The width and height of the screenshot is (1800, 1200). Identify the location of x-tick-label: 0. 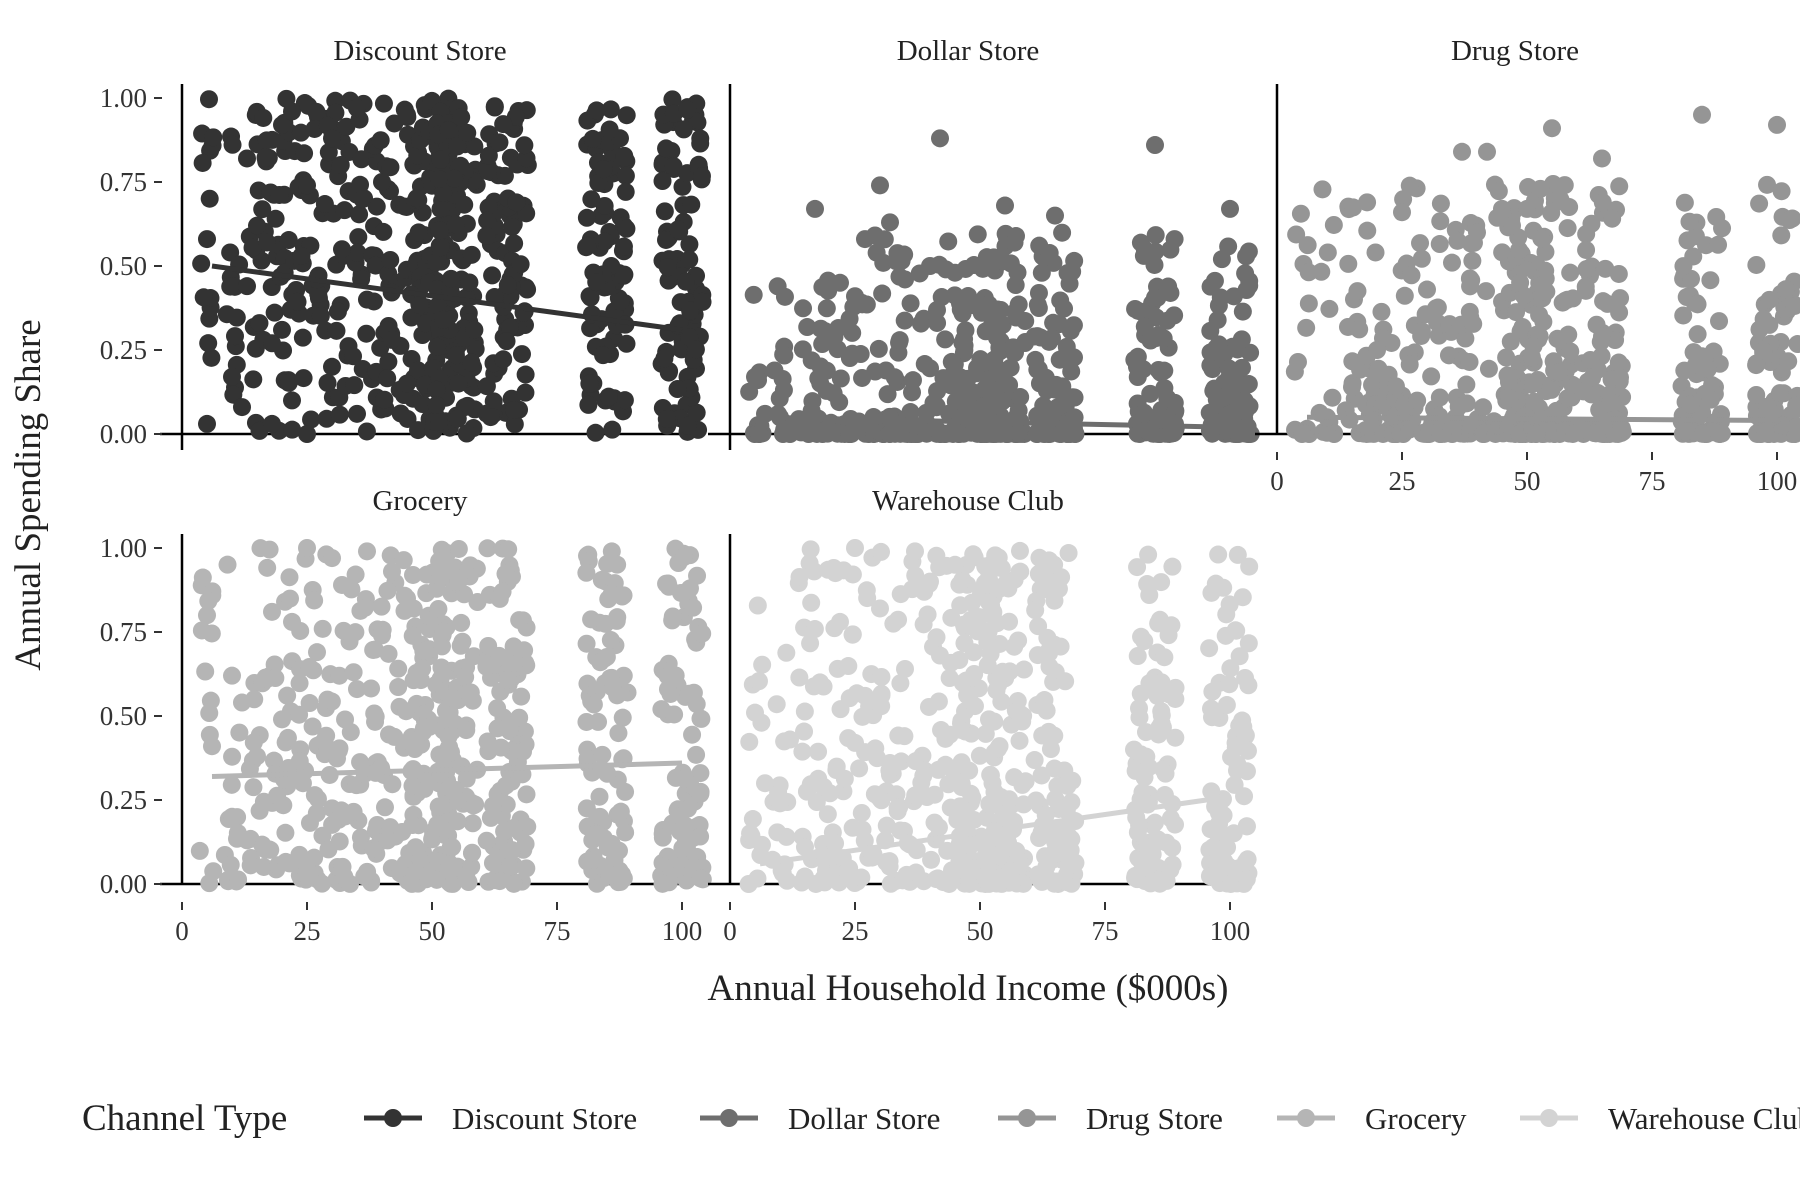
(182, 931).